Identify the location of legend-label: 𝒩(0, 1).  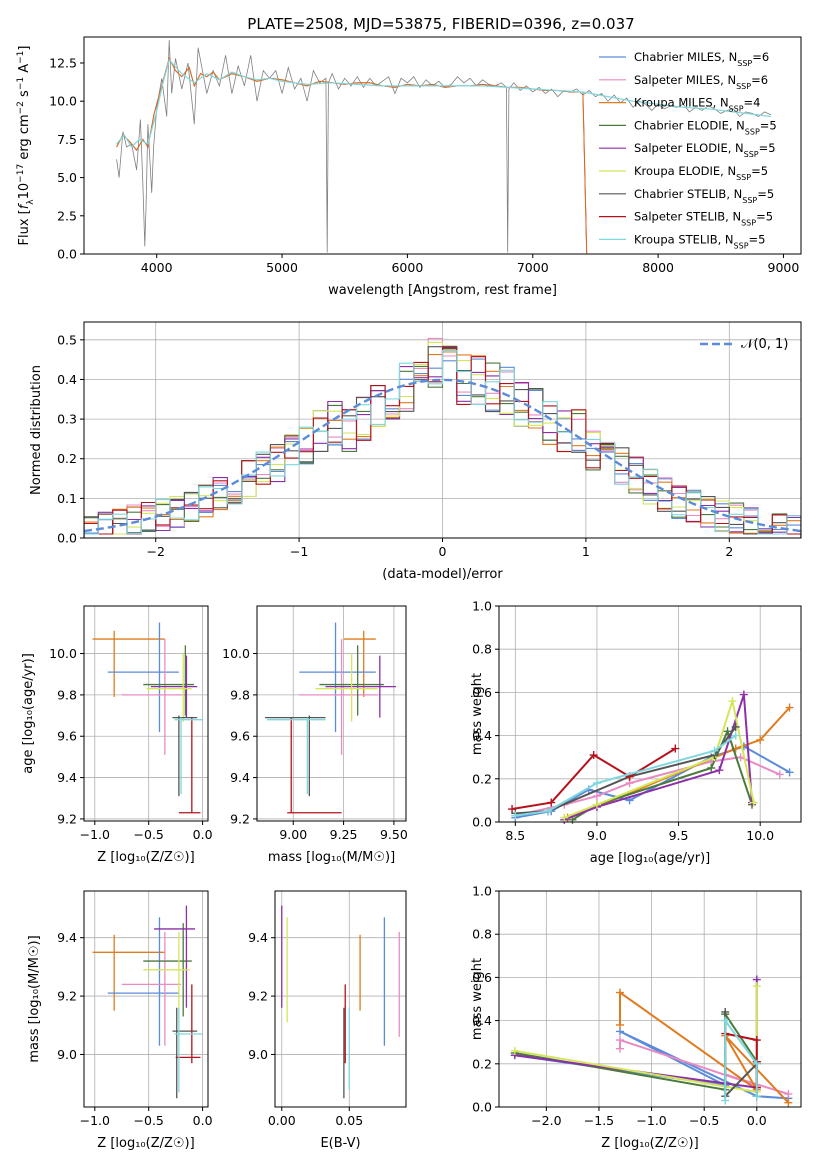
(764, 344).